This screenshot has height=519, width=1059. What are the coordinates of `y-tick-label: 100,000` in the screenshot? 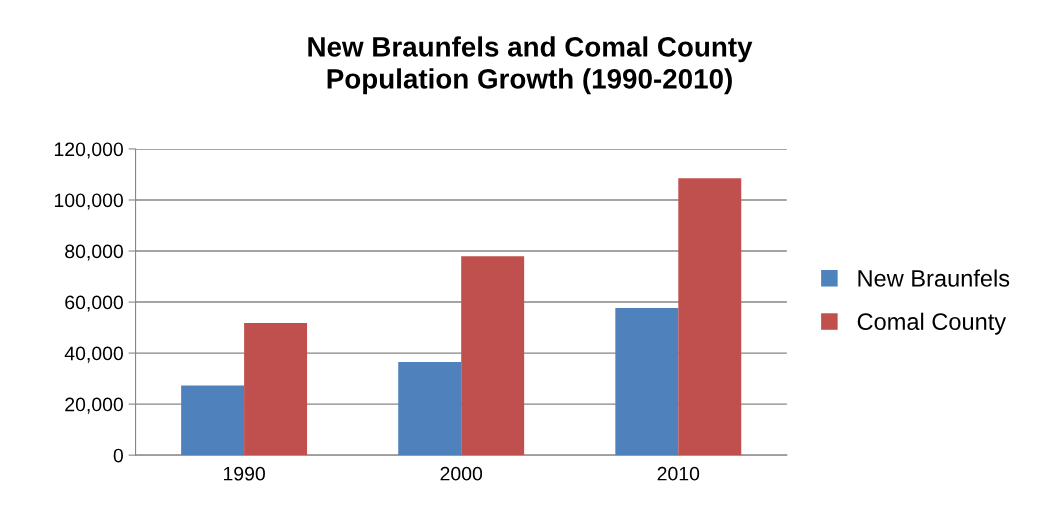 It's located at (88, 201).